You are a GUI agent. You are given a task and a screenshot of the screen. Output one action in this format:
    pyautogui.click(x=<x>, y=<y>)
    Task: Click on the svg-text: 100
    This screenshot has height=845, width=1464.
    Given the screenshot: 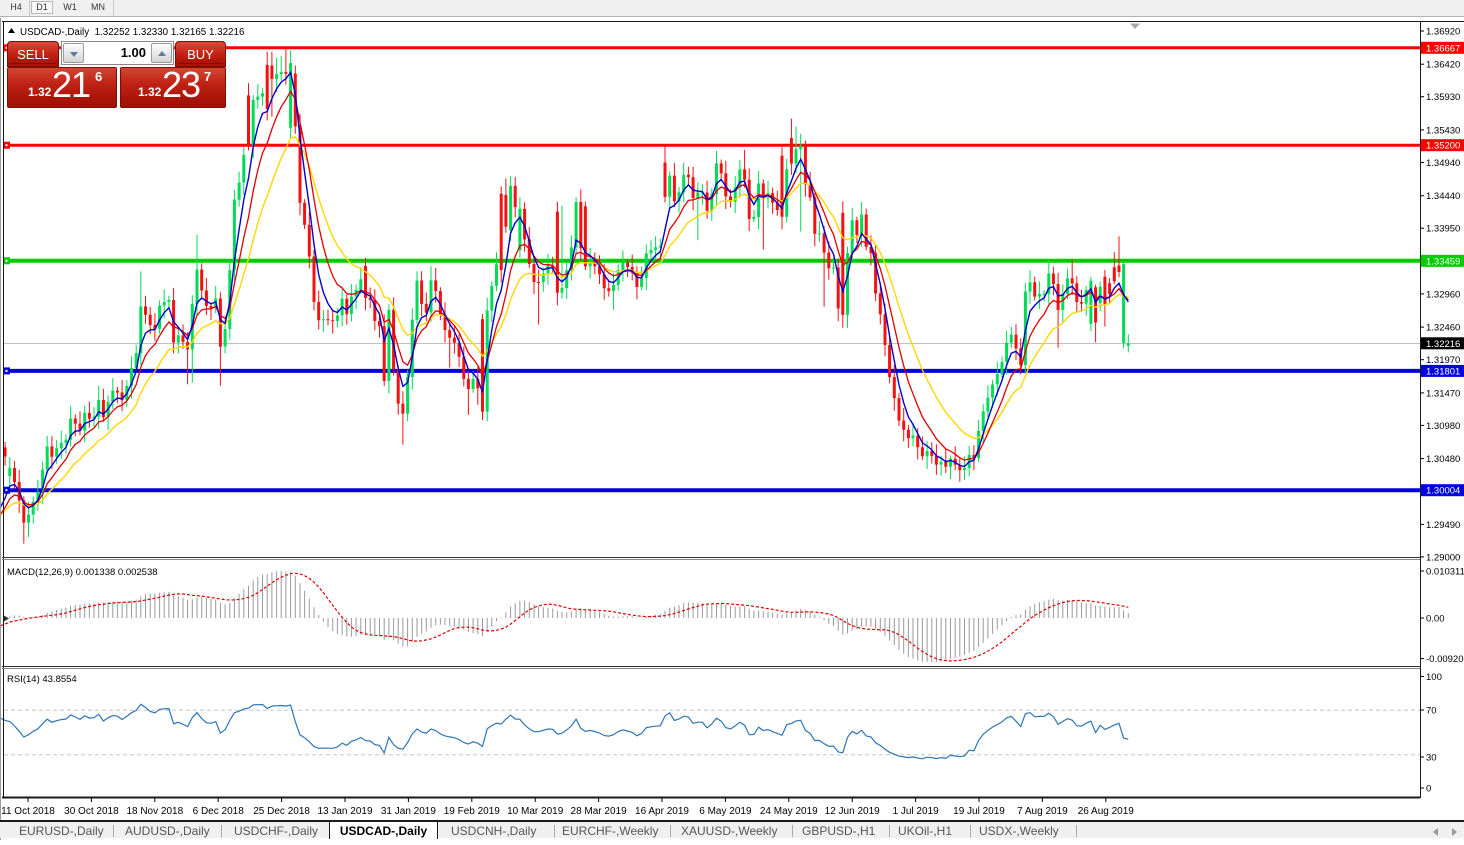 What is the action you would take?
    pyautogui.click(x=1434, y=677)
    